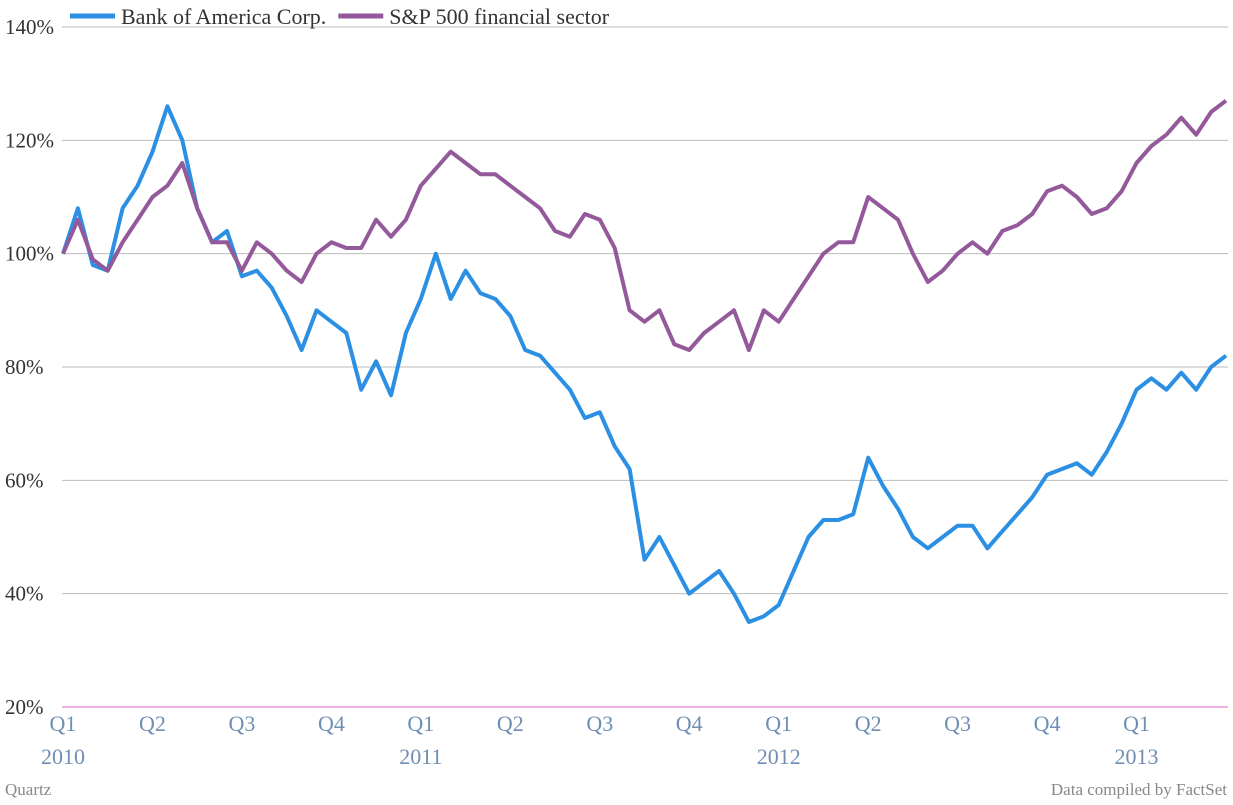 The width and height of the screenshot is (1233, 805). What do you see at coordinates (29, 140) in the screenshot?
I see `y-tick-label: 120%` at bounding box center [29, 140].